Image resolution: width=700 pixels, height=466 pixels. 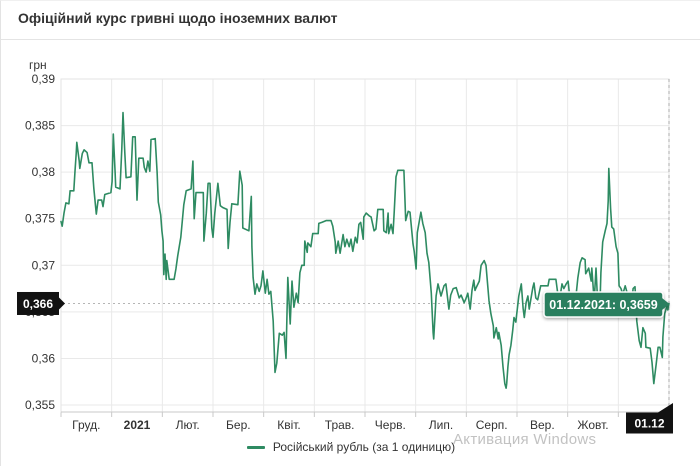 I want to click on x-tick-label: Черв., so click(x=390, y=425).